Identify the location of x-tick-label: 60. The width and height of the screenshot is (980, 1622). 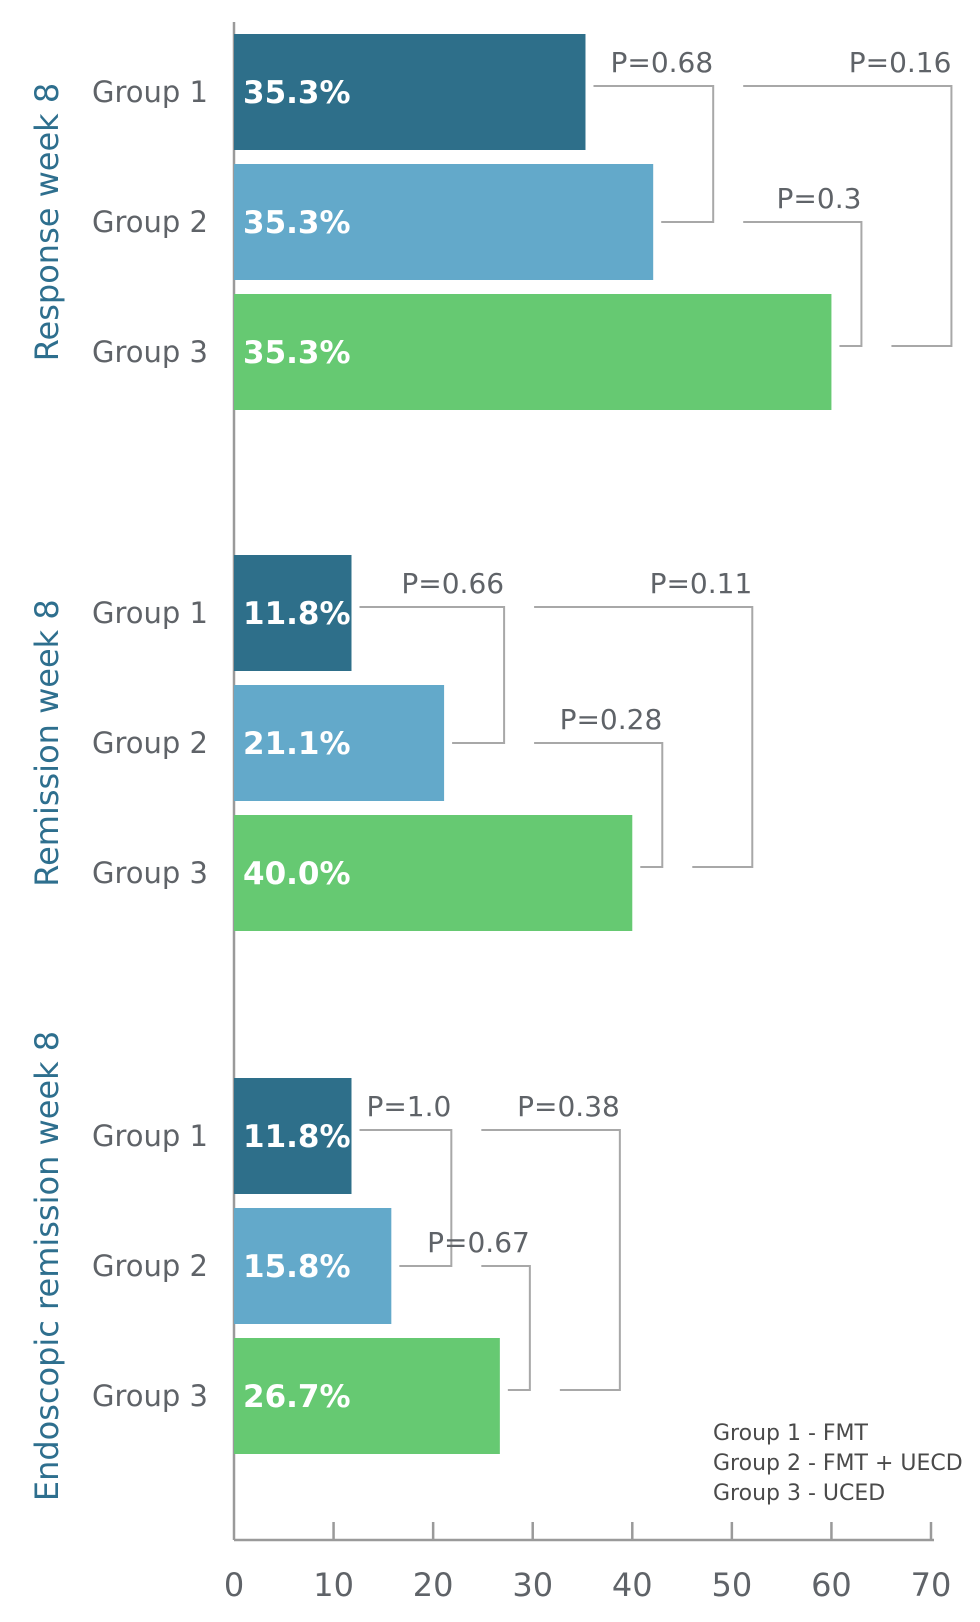
(831, 1585).